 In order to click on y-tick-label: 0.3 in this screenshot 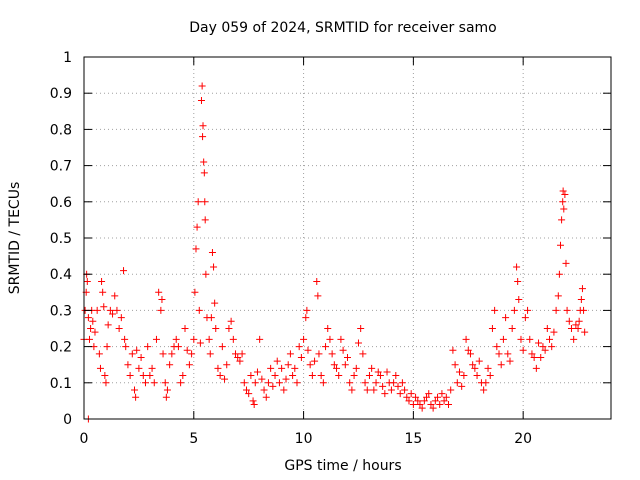, I will do `click(61, 311)`.